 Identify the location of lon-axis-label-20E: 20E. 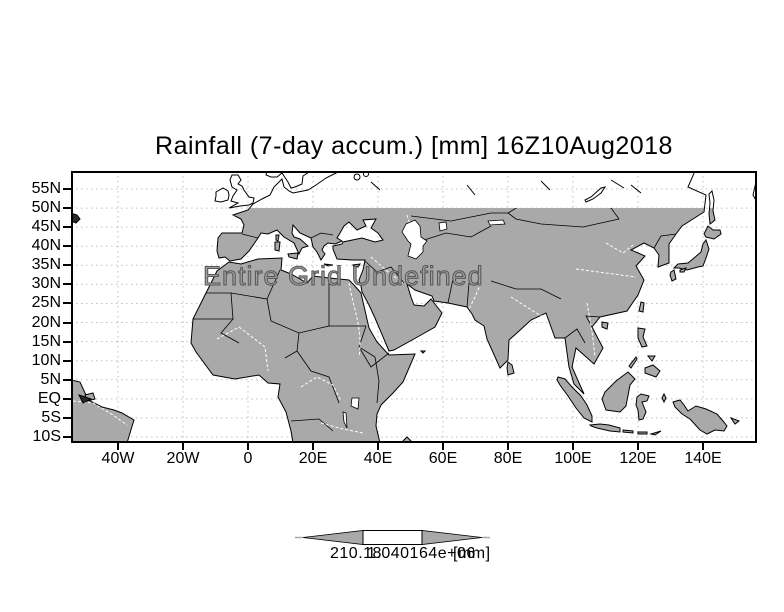
(313, 458).